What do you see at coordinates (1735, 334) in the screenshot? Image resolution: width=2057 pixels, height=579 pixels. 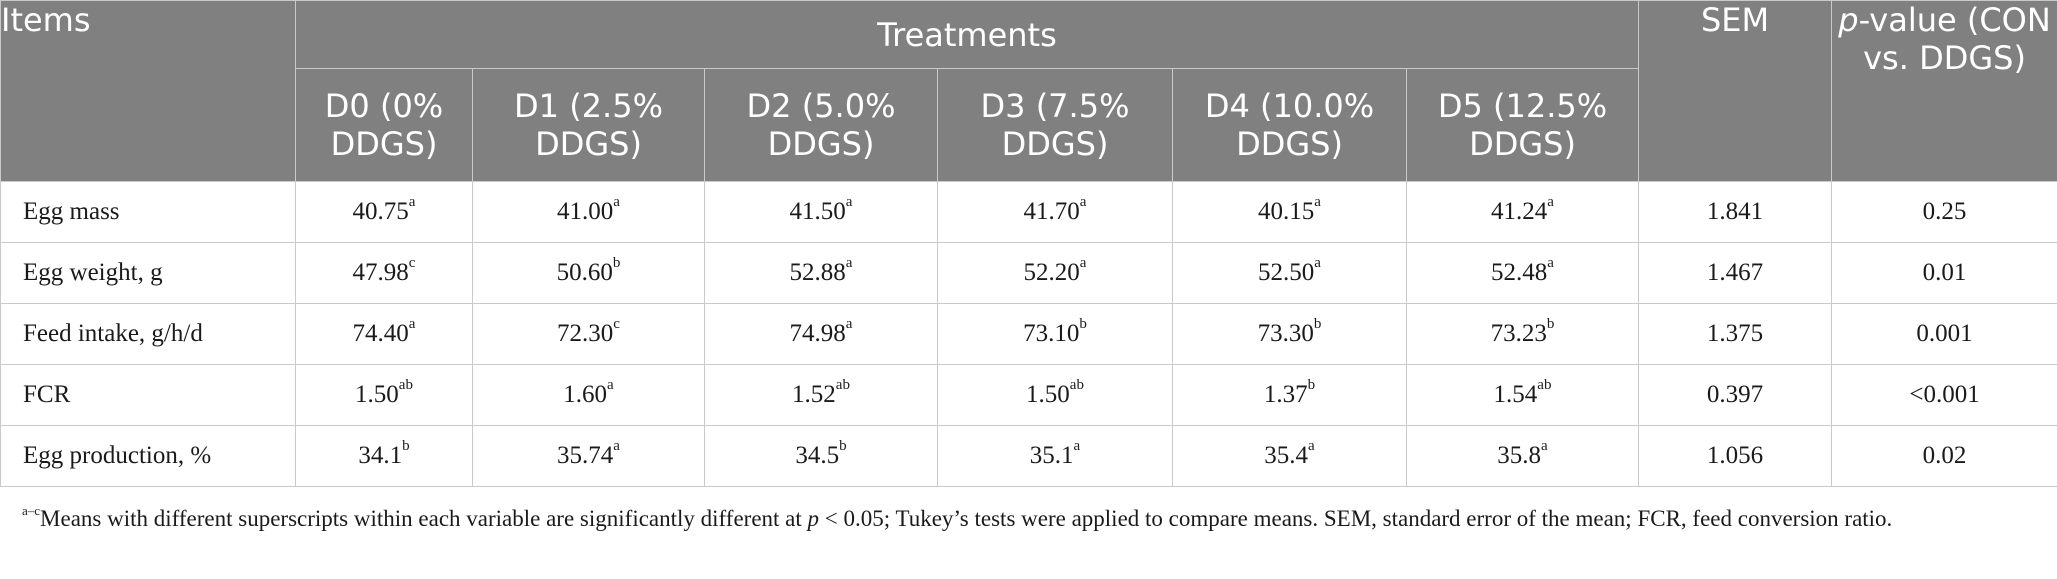 I see `cell-sem: 1.375` at bounding box center [1735, 334].